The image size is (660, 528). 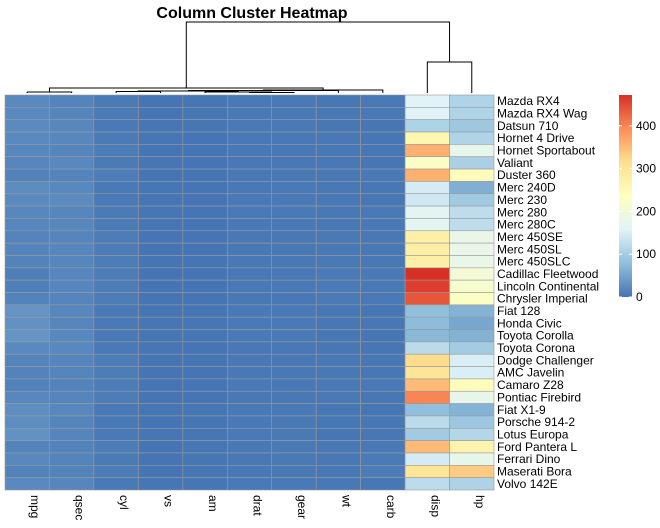 What do you see at coordinates (637, 199) in the screenshot?
I see `color-legend: 0 100 200 300 400` at bounding box center [637, 199].